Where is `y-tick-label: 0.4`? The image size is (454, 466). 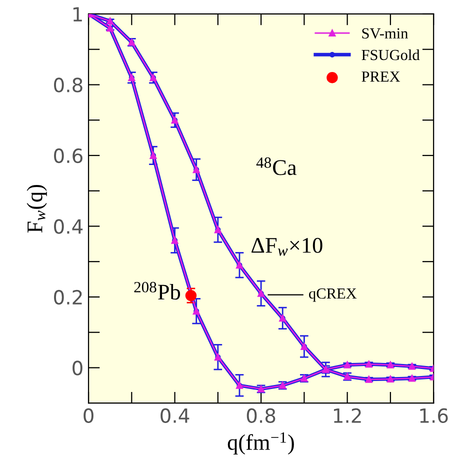 y-tick-label: 0.4 is located at coordinates (68, 226).